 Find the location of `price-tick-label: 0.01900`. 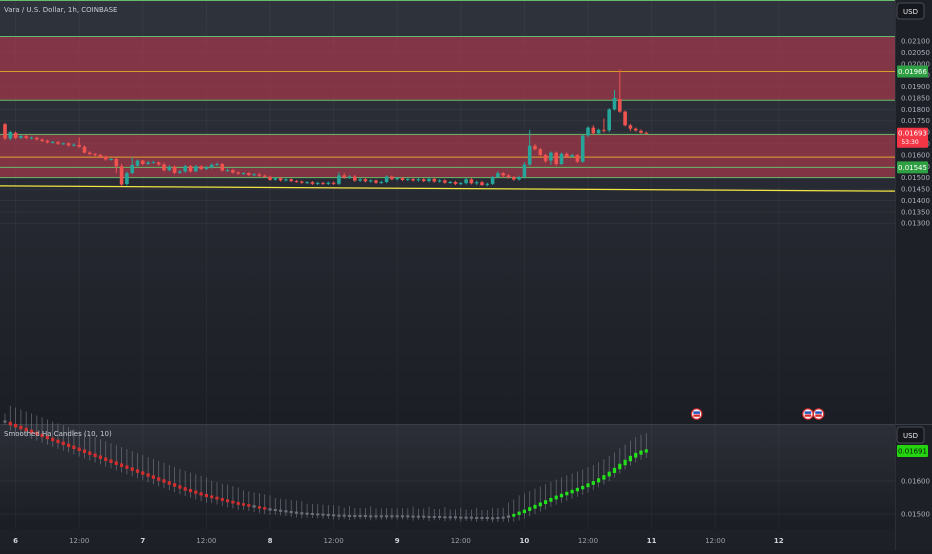

price-tick-label: 0.01900 is located at coordinates (915, 87).